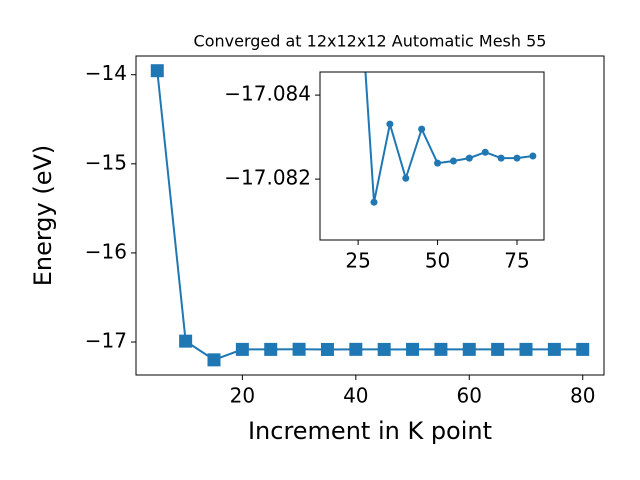 Image resolution: width=640 pixels, height=480 pixels. I want to click on chart-title: Converged at 12x12x12 Automatic Mesh 55, so click(370, 41).